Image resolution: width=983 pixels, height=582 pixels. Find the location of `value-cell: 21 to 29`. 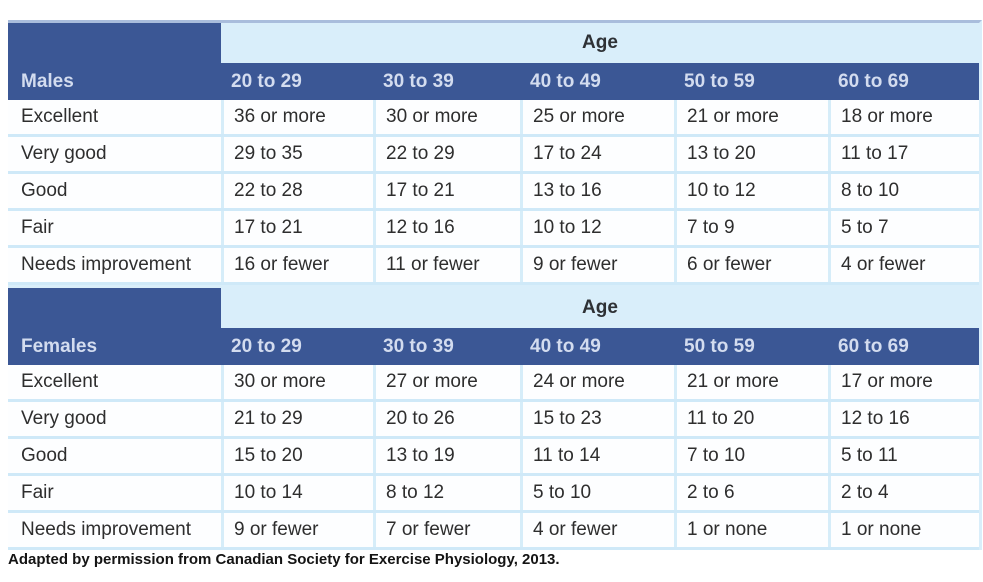

value-cell: 21 to 29 is located at coordinates (297, 419).